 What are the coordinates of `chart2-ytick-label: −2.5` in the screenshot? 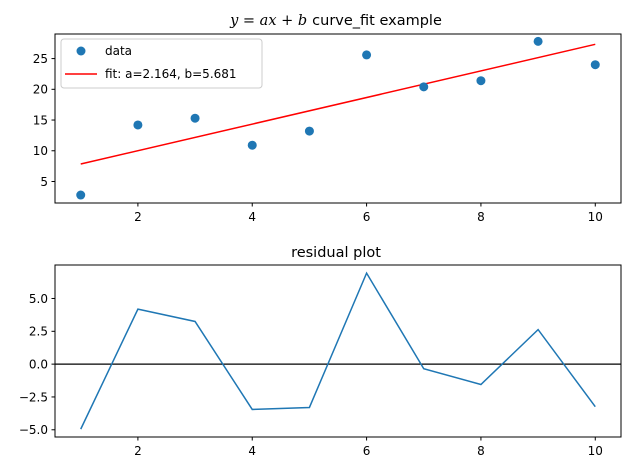 It's located at (33, 397).